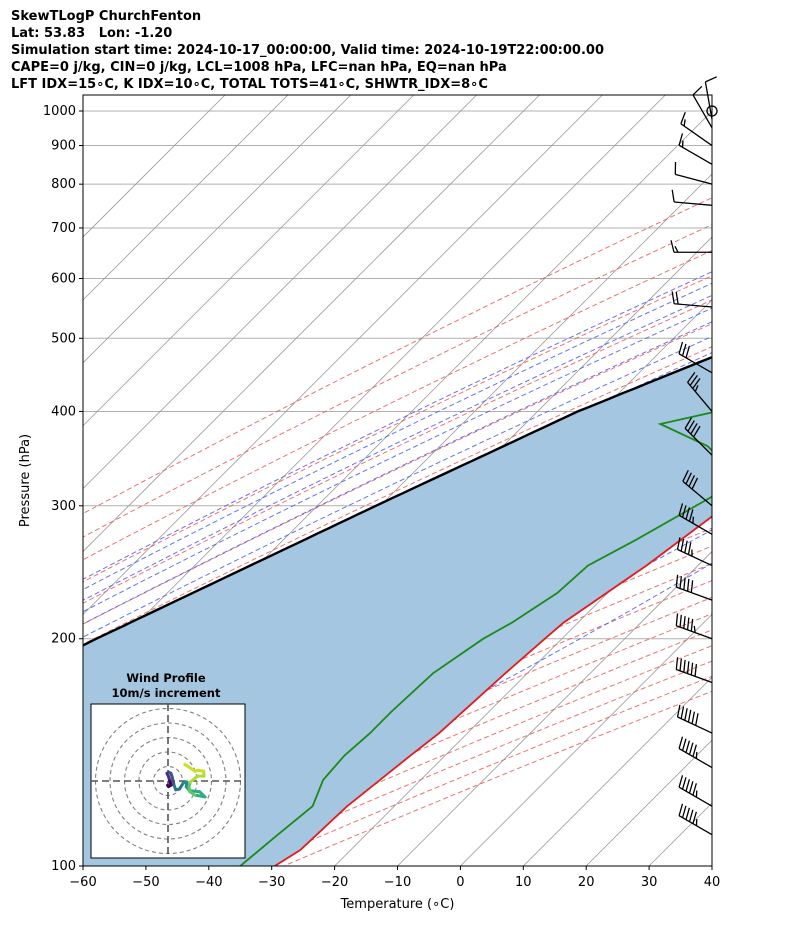 The image size is (794, 937). What do you see at coordinates (106, 16) in the screenshot?
I see `chart-title: SkewTLogP ChurchFenton` at bounding box center [106, 16].